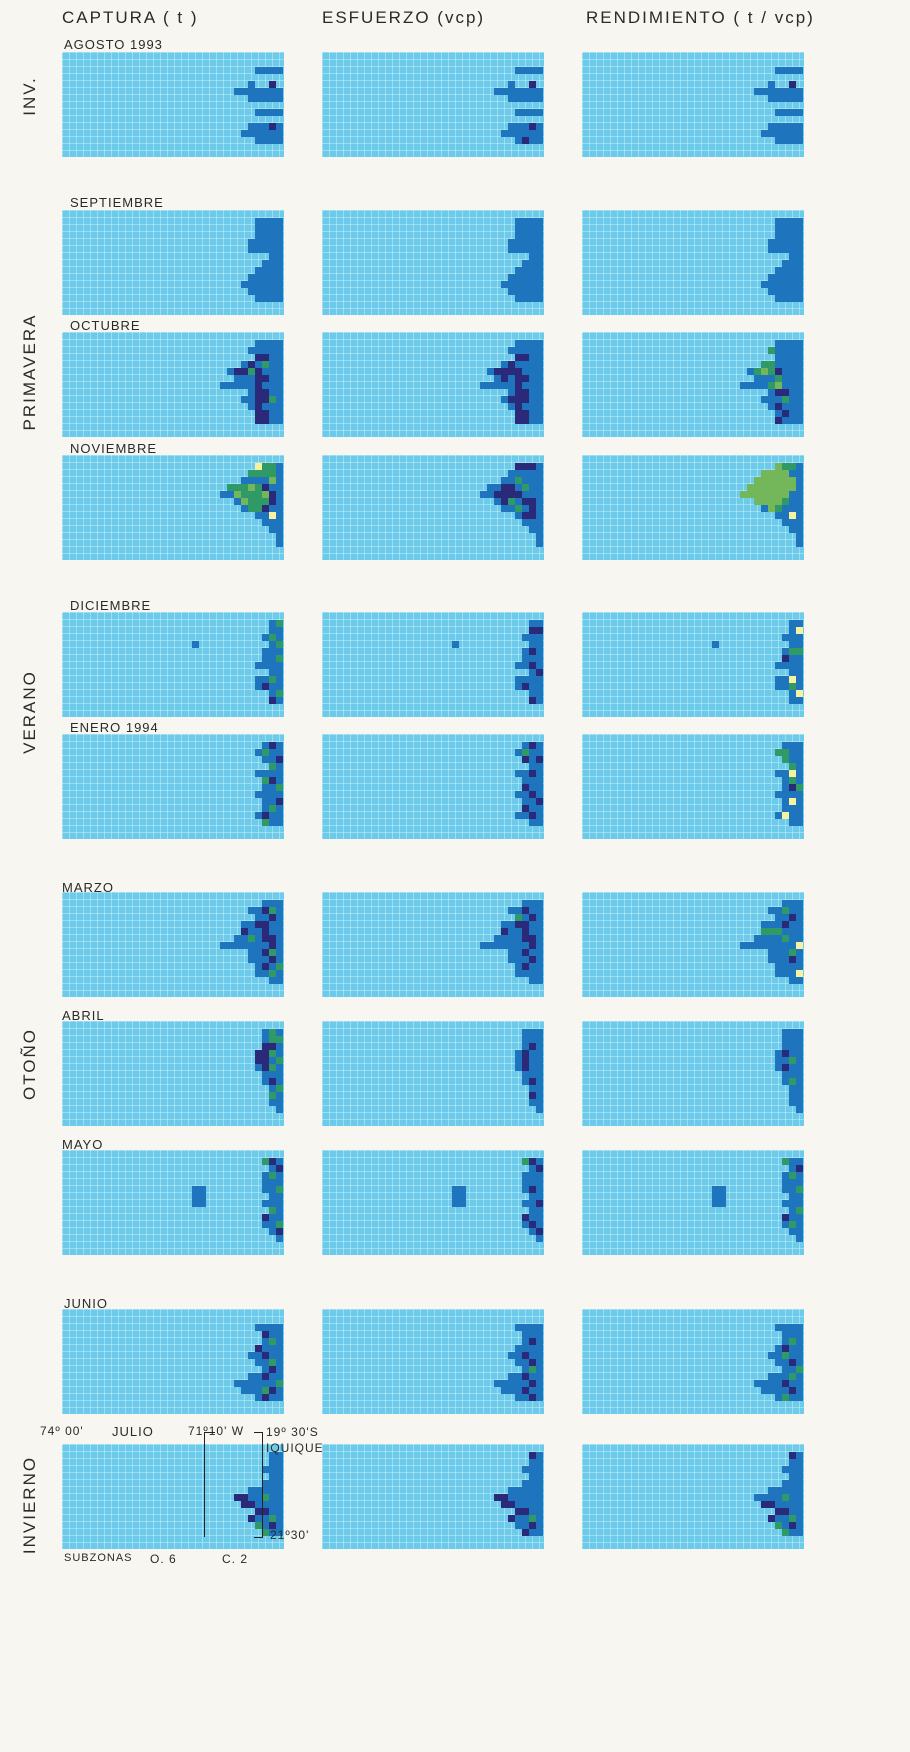 The image size is (910, 1752). What do you see at coordinates (113, 44) in the screenshot?
I see `month-label: AGOSTO 1993` at bounding box center [113, 44].